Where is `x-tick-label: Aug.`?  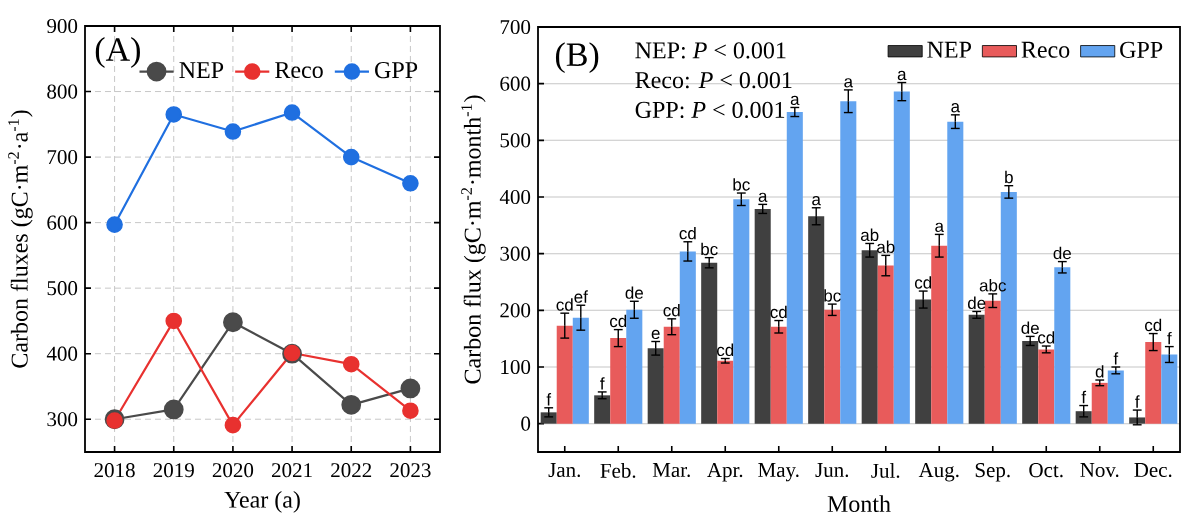 x-tick-label: Aug. is located at coordinates (938, 472).